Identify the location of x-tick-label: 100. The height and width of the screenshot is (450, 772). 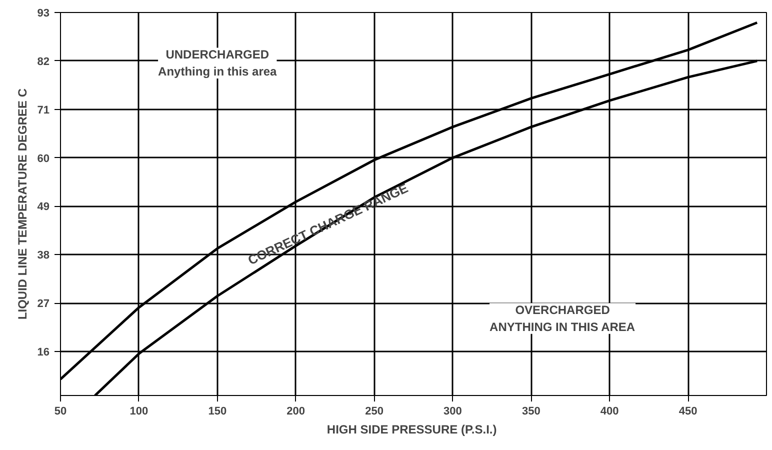
(139, 412).